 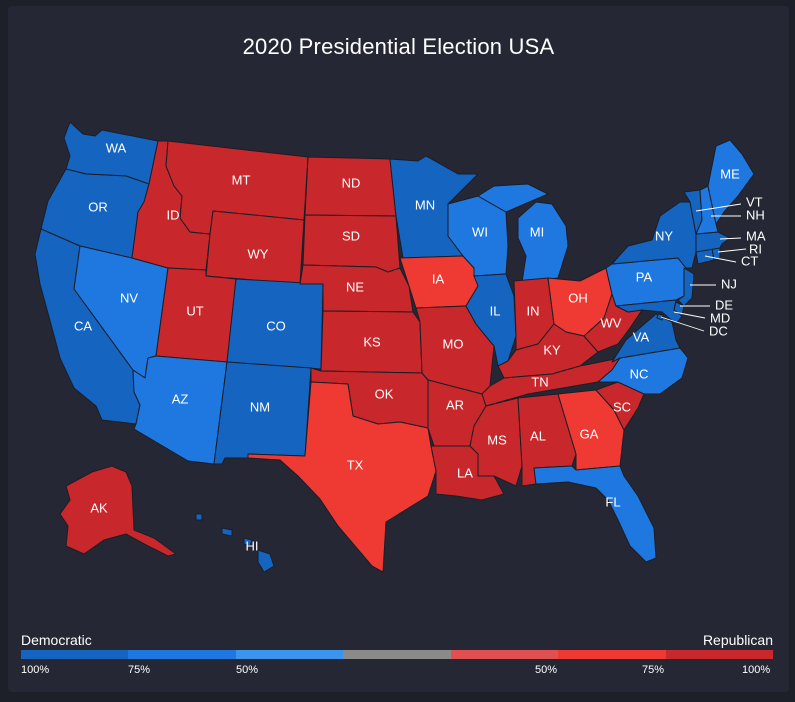 What do you see at coordinates (720, 317) in the screenshot?
I see `state-label-md: MD` at bounding box center [720, 317].